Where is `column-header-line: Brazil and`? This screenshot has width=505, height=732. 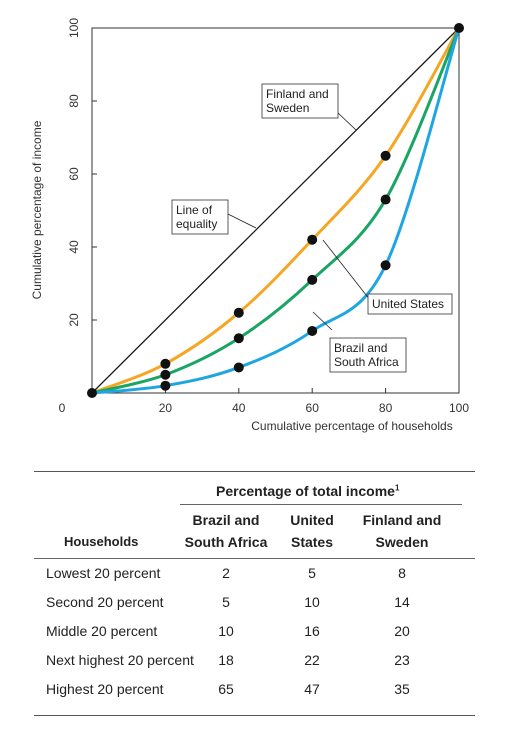 column-header-line: Brazil and is located at coordinates (226, 520).